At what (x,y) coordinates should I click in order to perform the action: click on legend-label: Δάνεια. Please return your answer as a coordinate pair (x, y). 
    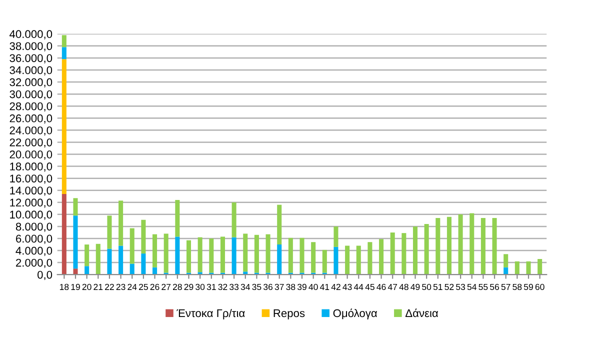
    Looking at the image, I should click on (421, 313).